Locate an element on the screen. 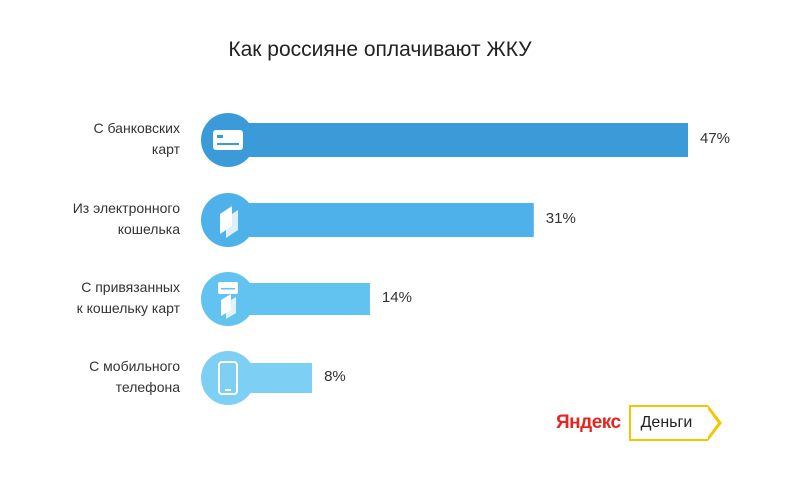 The image size is (800, 481). category-label: С привязанных к кошельку карт is located at coordinates (128, 297).